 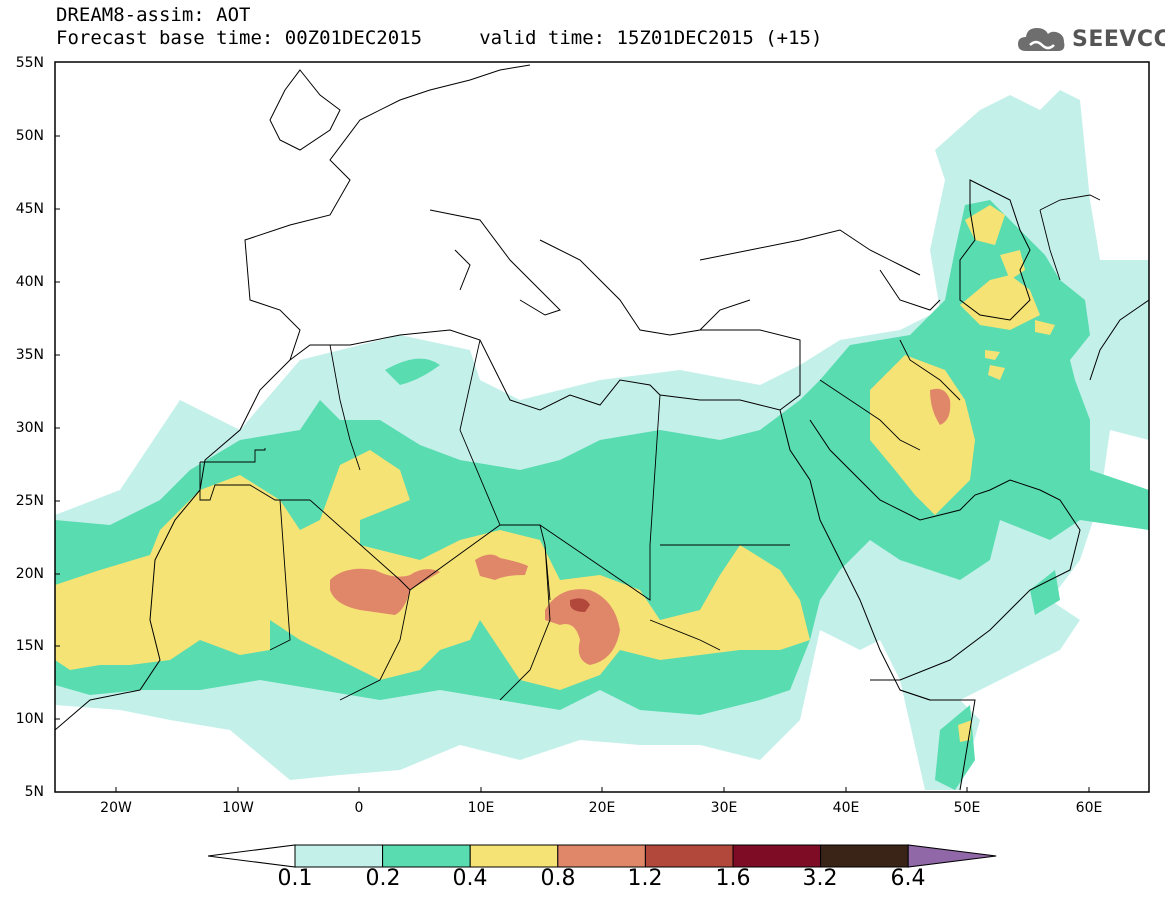 I want to click on lon-label: 40E, so click(x=846, y=808).